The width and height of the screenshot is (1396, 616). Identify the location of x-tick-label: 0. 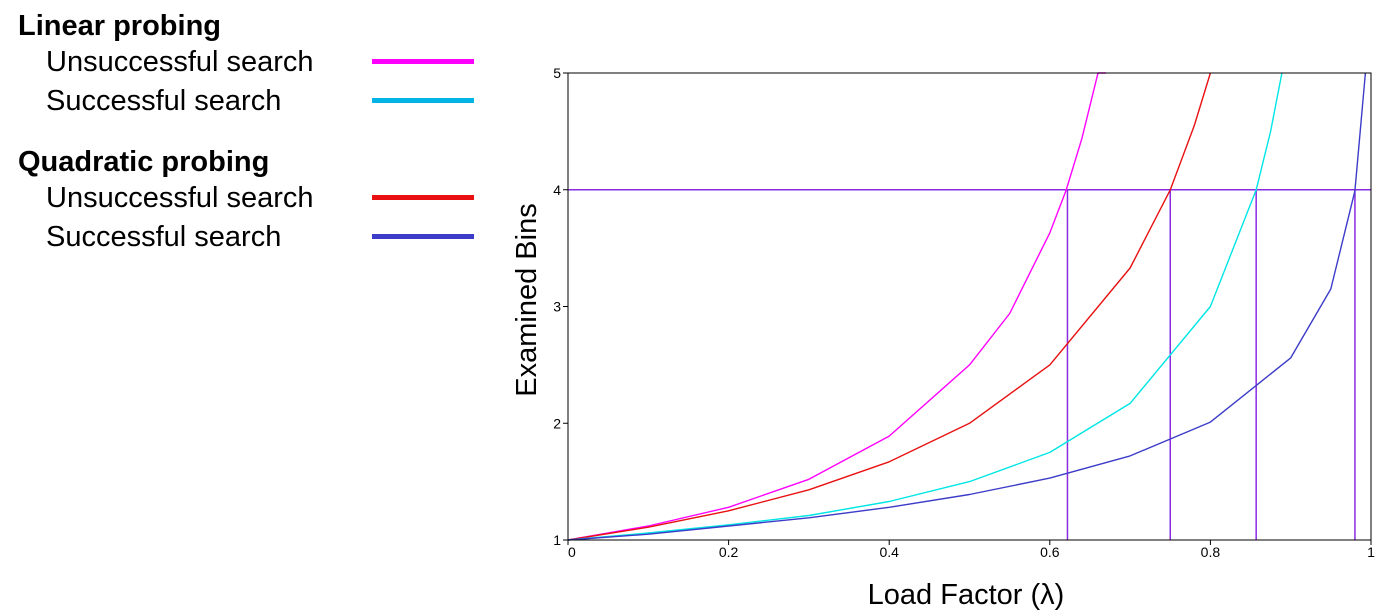
(572, 552).